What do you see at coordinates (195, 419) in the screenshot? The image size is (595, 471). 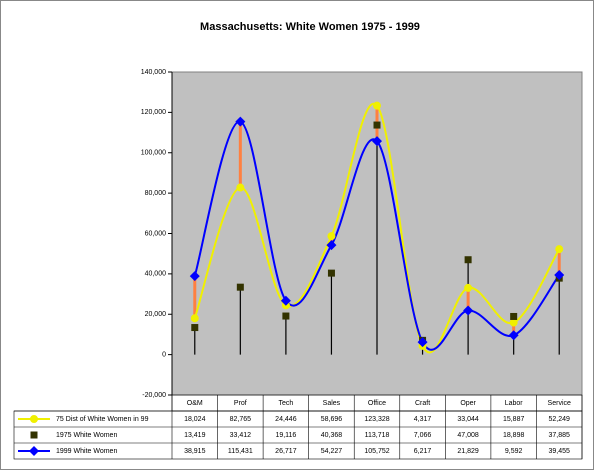 I see `table-value: 18,024` at bounding box center [195, 419].